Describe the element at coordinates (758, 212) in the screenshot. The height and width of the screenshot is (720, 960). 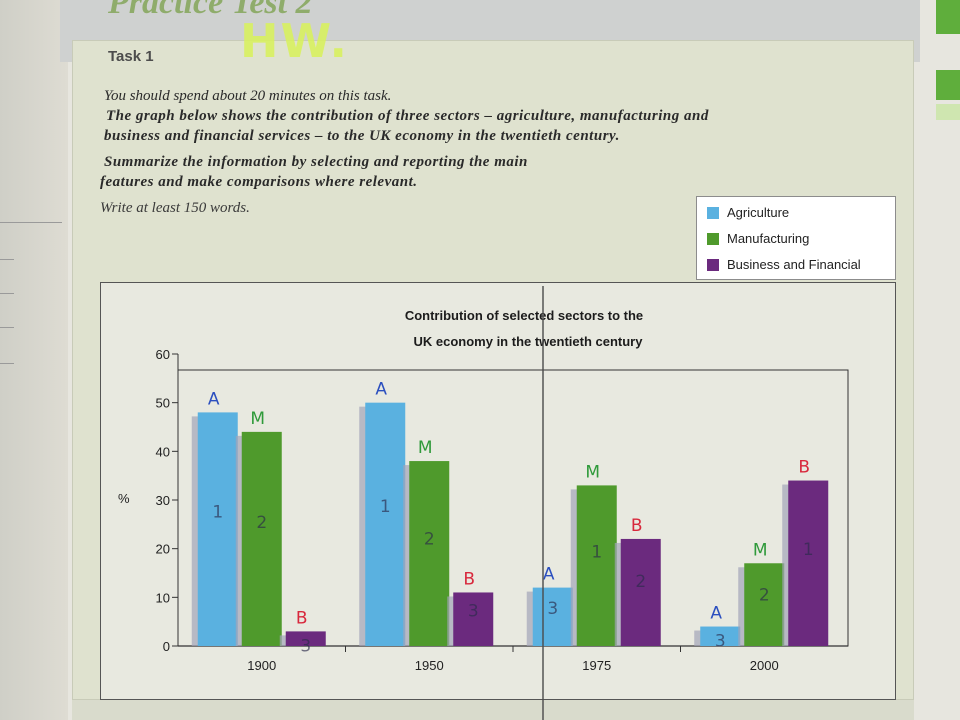
I see `legend-label: Agriculture` at that location.